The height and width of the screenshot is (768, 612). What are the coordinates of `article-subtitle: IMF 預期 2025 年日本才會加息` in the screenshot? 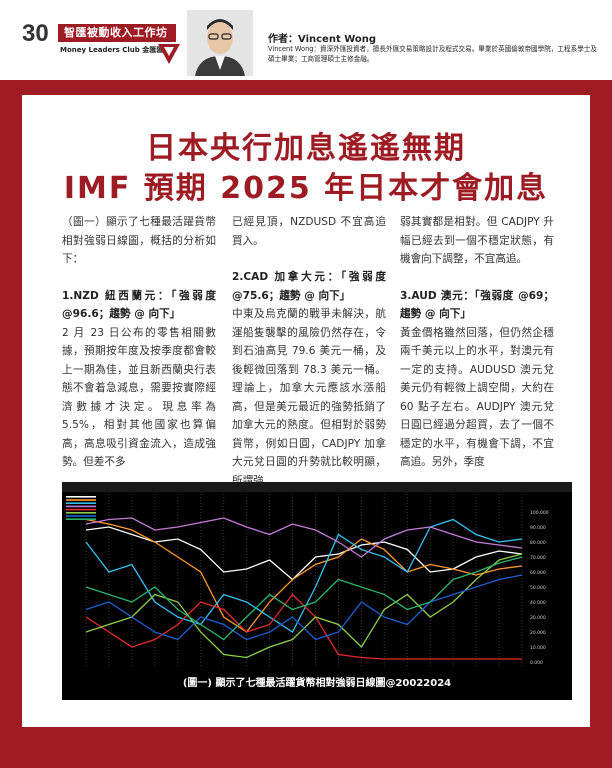 It's located at (306, 188).